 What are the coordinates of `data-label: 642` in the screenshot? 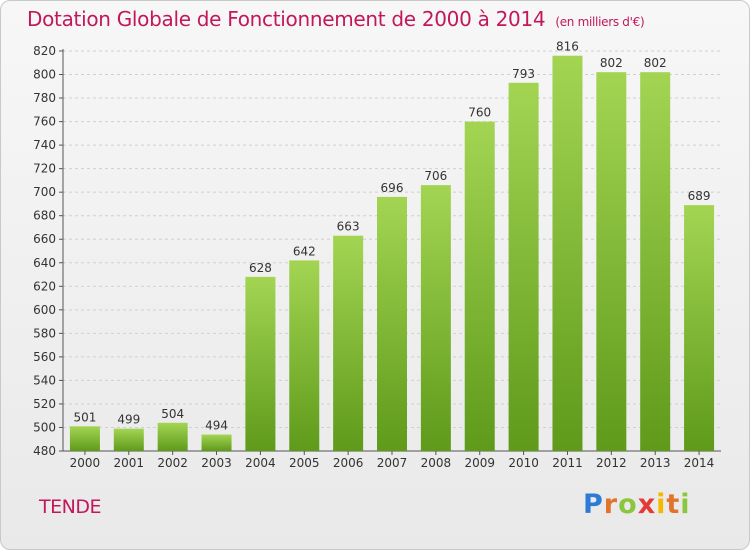 It's located at (304, 251).